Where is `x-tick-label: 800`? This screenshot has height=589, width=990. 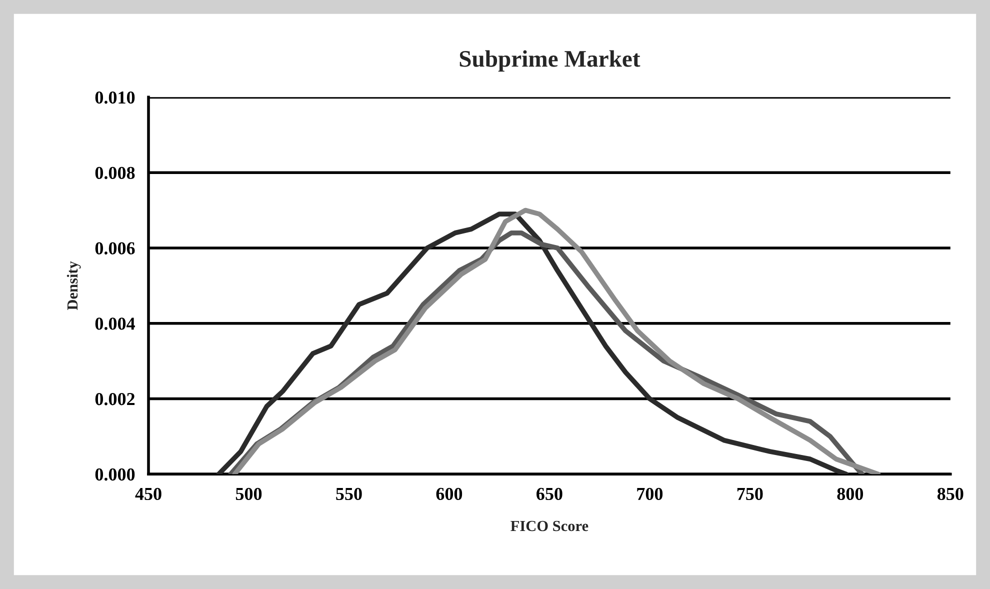 x-tick-label: 800 is located at coordinates (850, 494).